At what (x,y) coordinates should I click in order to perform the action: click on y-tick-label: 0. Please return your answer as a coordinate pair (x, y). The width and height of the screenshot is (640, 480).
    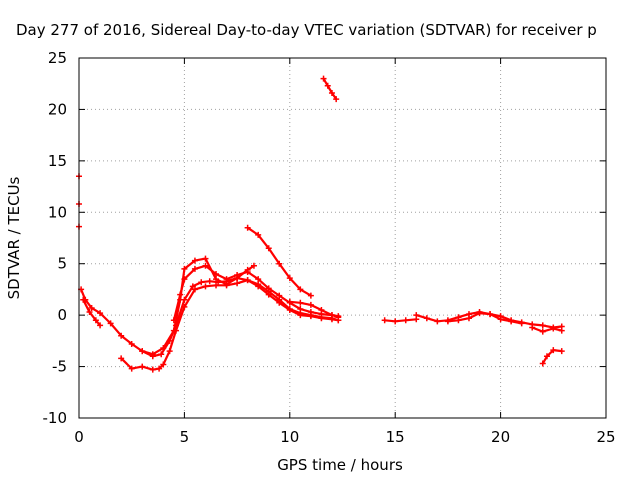
    Looking at the image, I should click on (62, 315).